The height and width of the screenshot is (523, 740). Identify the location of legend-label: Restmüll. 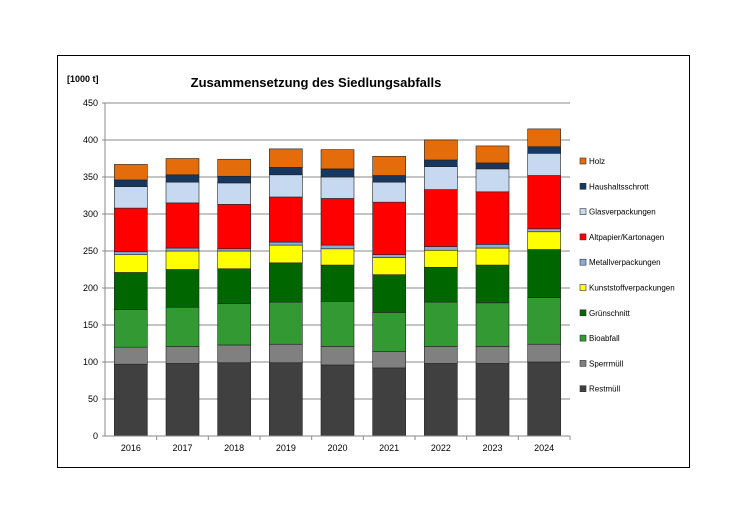
(604, 389).